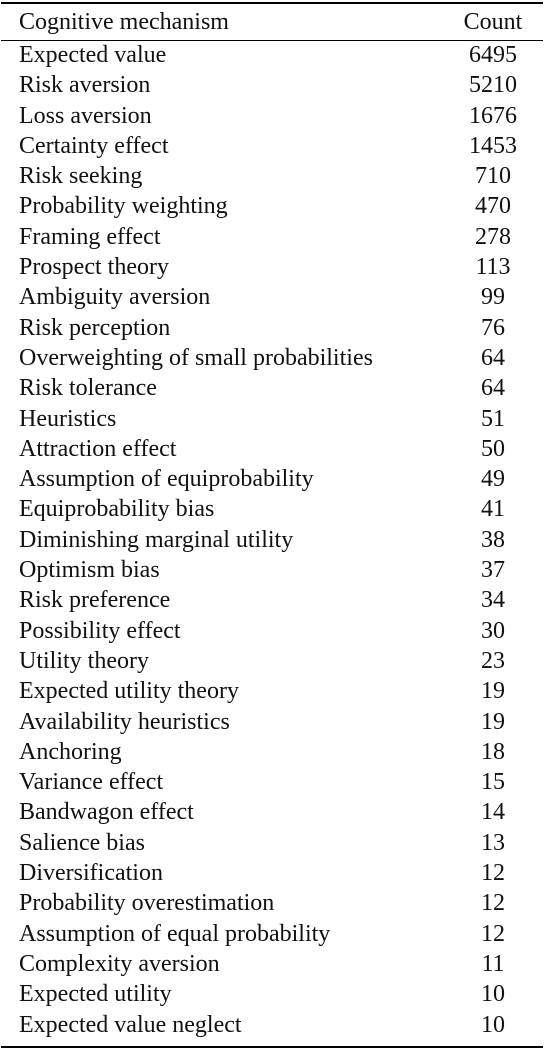 The image size is (544, 1052). What do you see at coordinates (91, 782) in the screenshot?
I see `mechanism-cell: Variance effect` at bounding box center [91, 782].